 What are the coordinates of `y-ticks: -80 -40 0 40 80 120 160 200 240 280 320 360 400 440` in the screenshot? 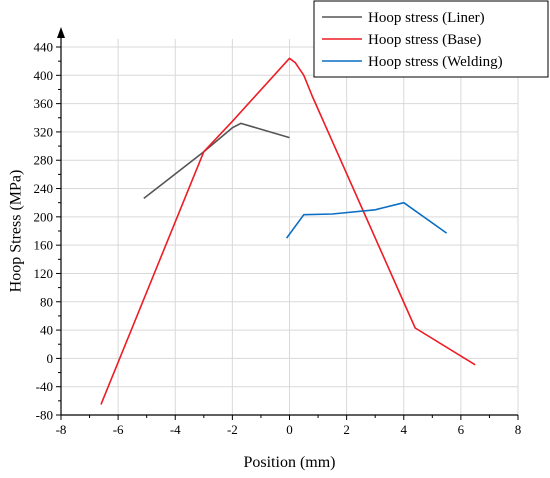 It's located at (47, 231).